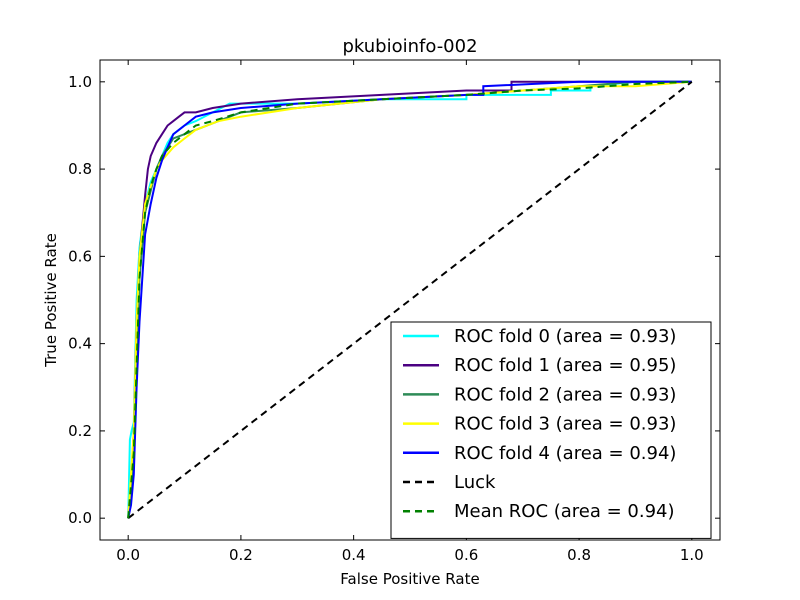  What do you see at coordinates (565, 336) in the screenshot?
I see `legend-label: ROC fold 0 (area = 0.93)` at bounding box center [565, 336].